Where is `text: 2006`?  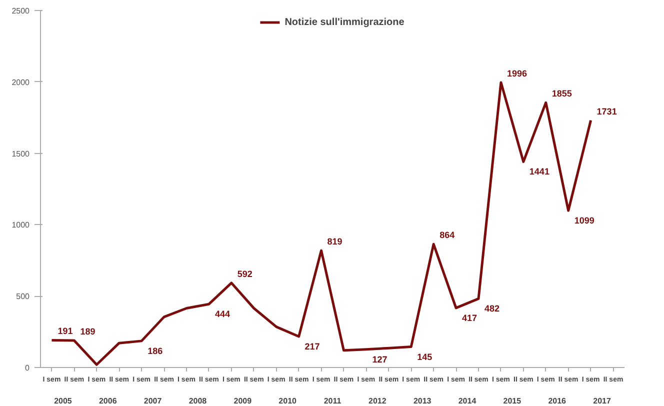
text: 2006 is located at coordinates (108, 401).